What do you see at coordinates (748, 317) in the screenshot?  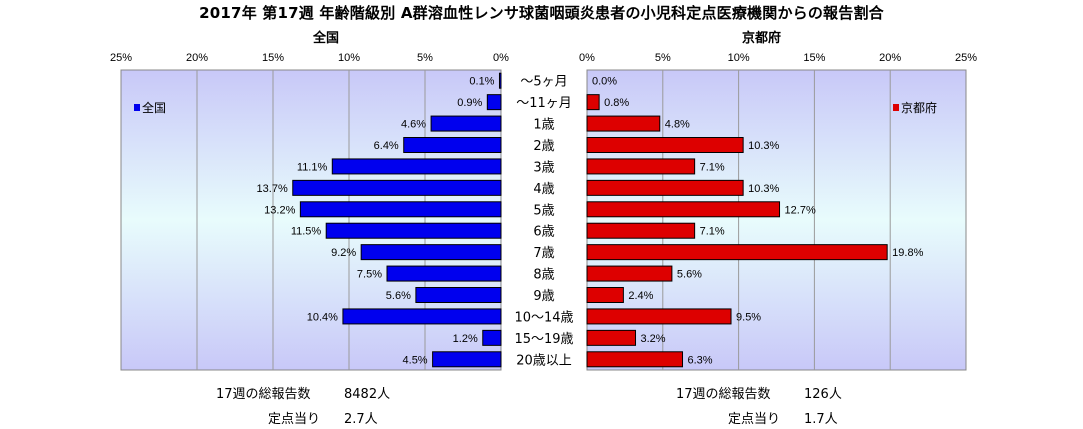 I see `right-data-label: 9.5%` at bounding box center [748, 317].